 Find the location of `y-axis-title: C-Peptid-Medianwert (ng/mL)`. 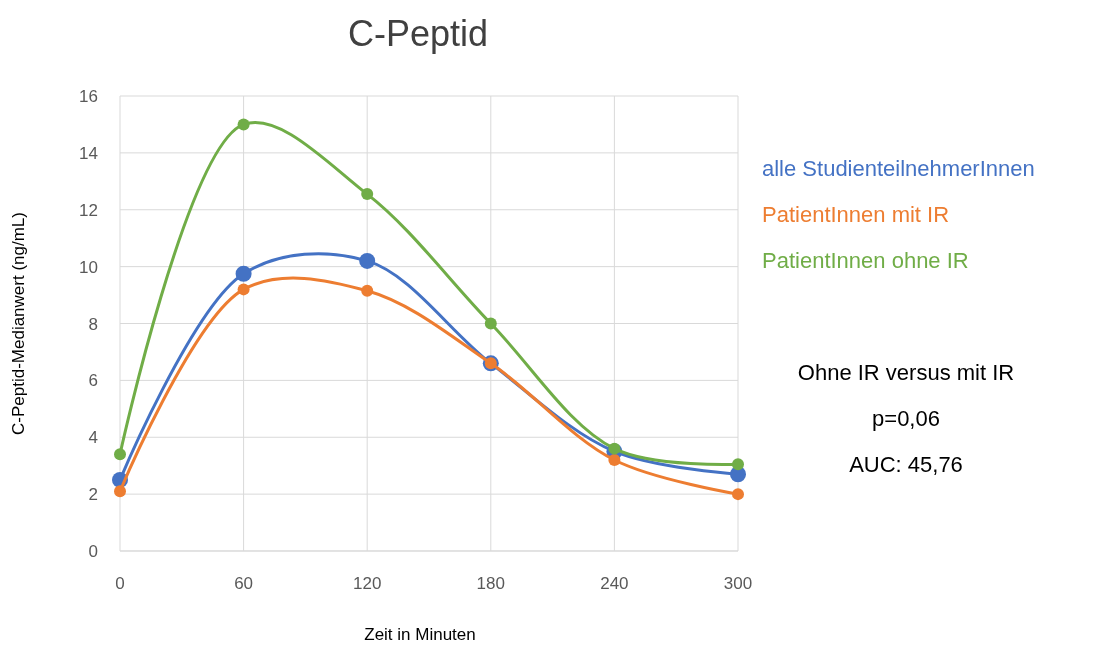

y-axis-title: C-Peptid-Medianwert (ng/mL) is located at coordinates (18, 323).